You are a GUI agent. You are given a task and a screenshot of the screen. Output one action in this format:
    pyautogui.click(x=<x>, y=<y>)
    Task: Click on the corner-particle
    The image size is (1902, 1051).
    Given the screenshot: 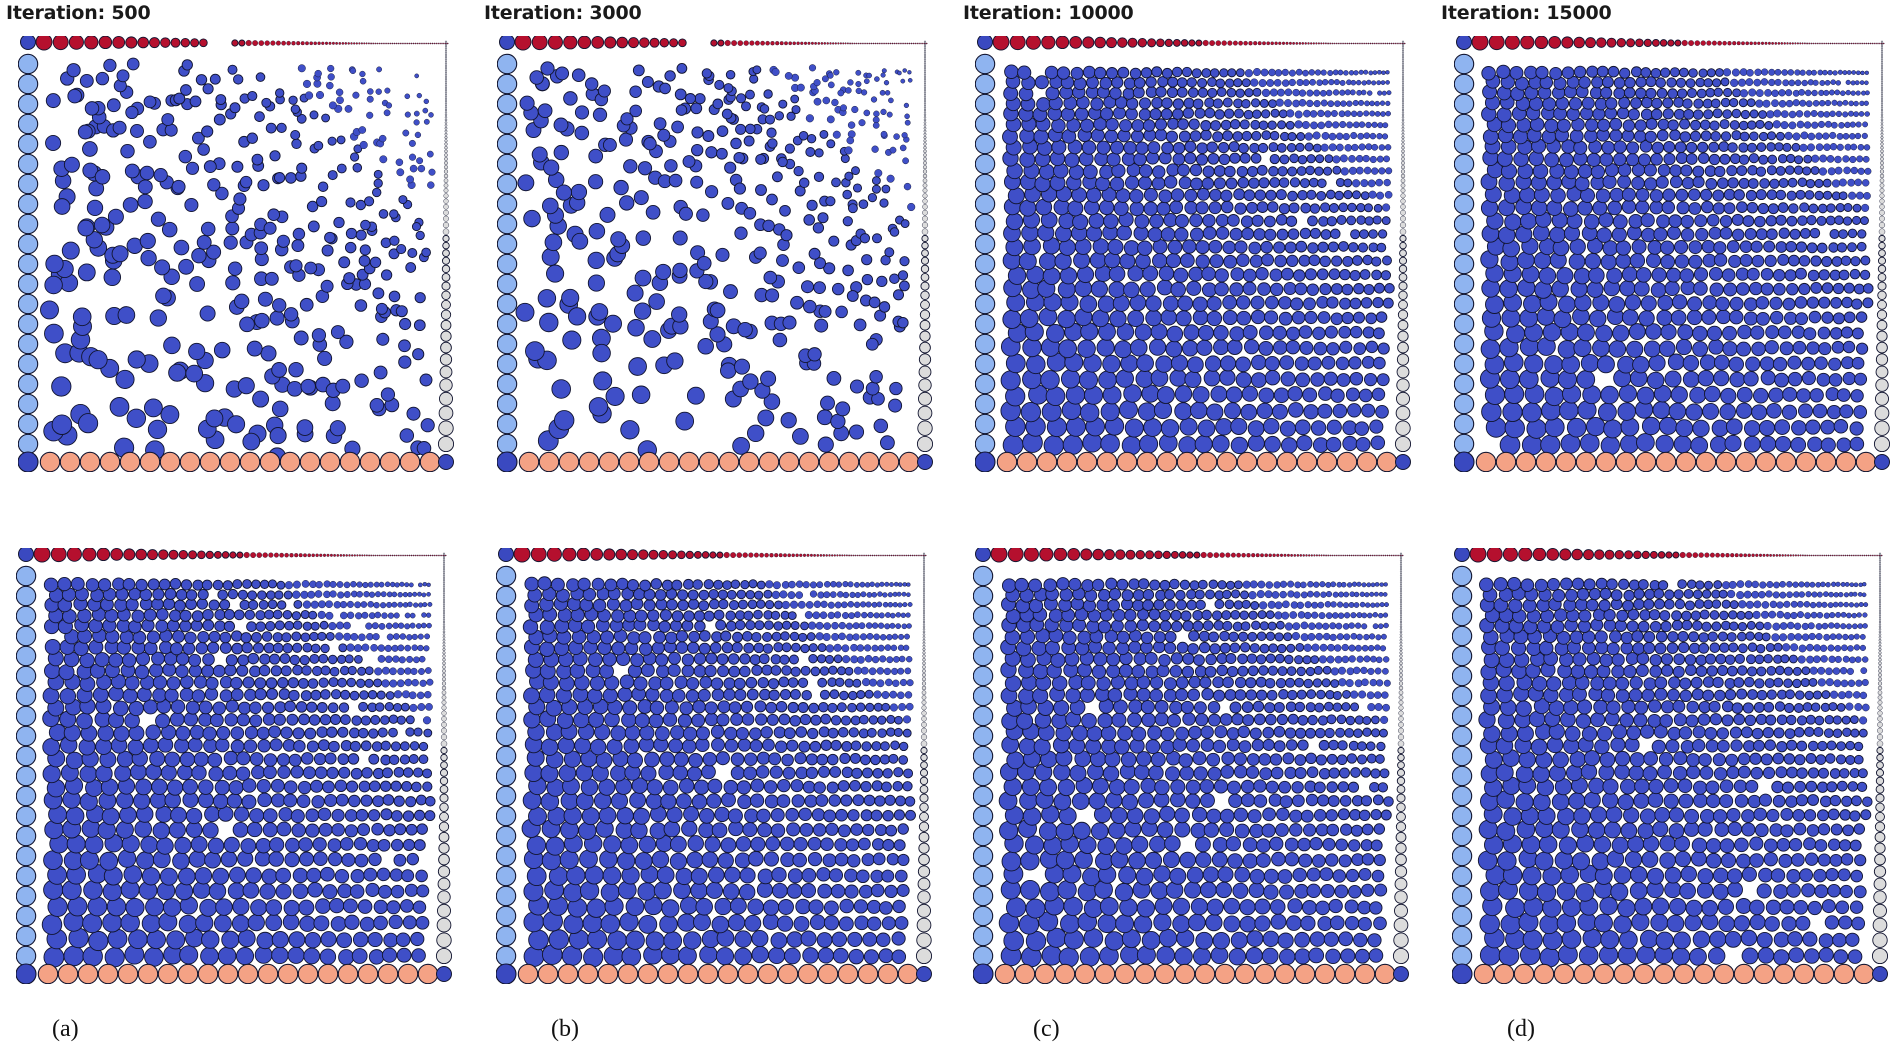 What is the action you would take?
    pyautogui.click(x=446, y=462)
    